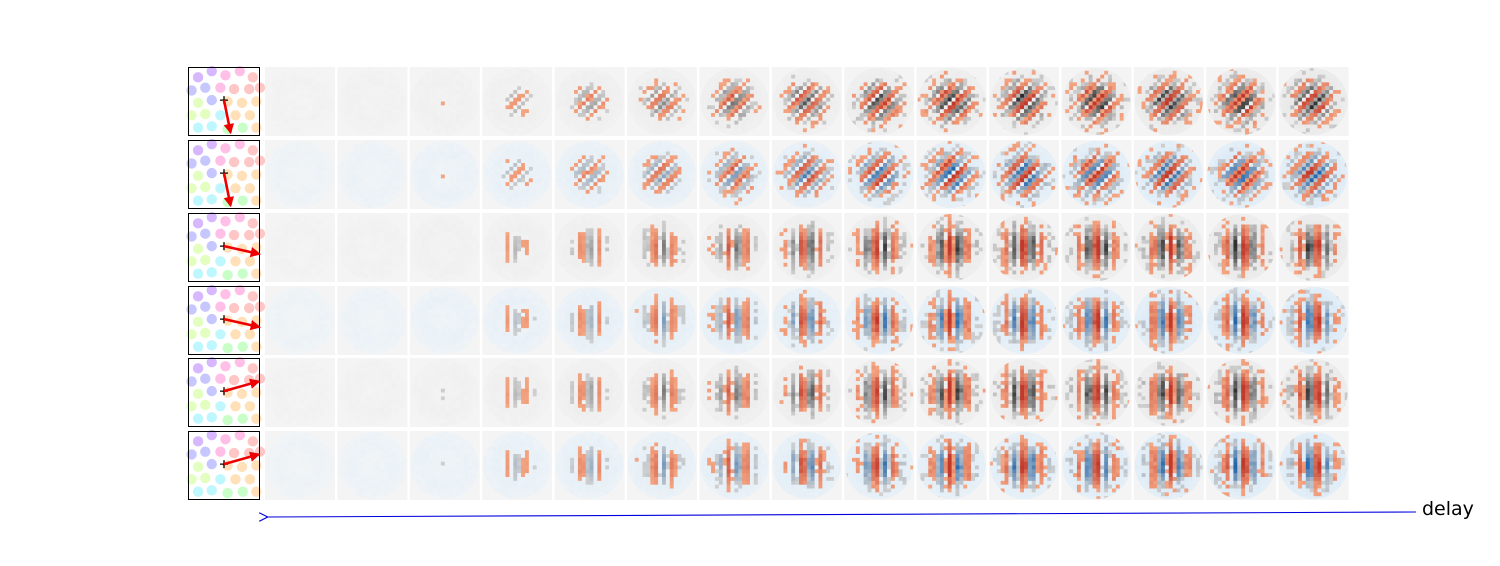  I want to click on delay-label: delay, so click(1448, 509).